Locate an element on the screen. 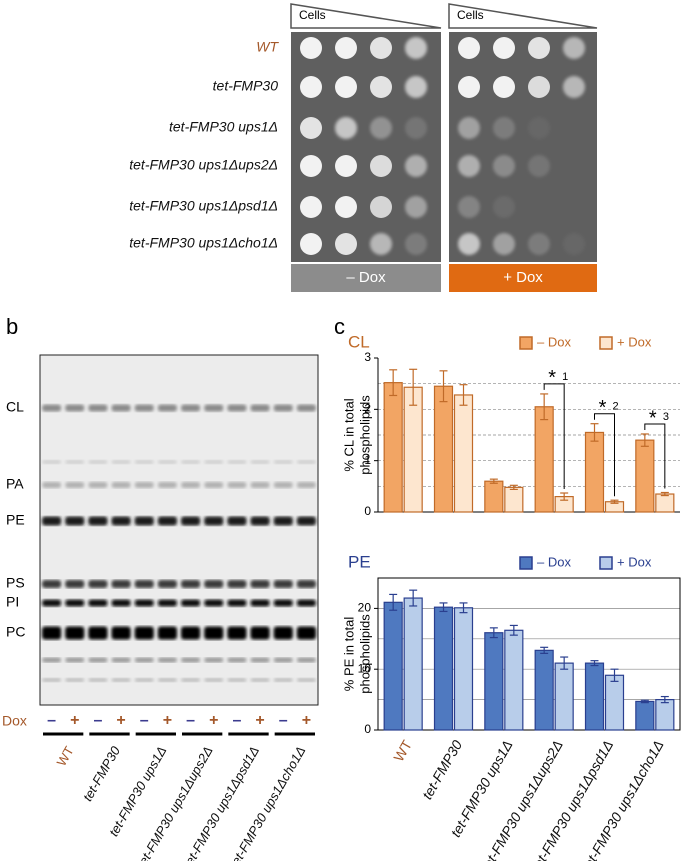 Image resolution: width=685 pixels, height=861 pixels. dox-sign: + is located at coordinates (74, 720).